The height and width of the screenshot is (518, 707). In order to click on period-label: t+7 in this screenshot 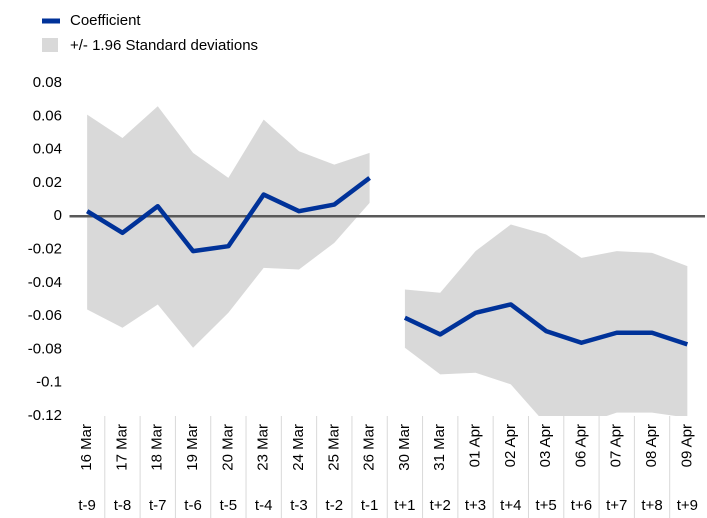, I will do `click(616, 505)`.